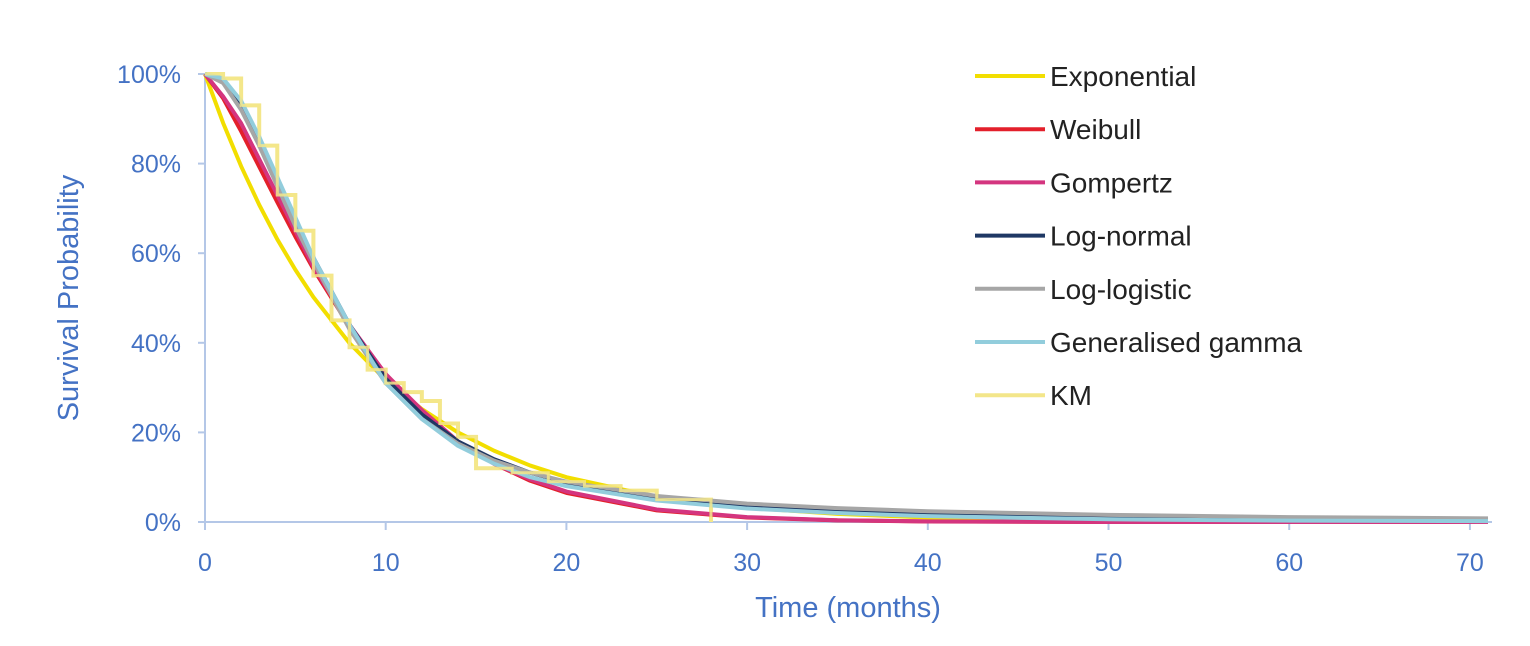 This screenshot has height=646, width=1530. I want to click on legend-label: Log-logistic, so click(1121, 289).